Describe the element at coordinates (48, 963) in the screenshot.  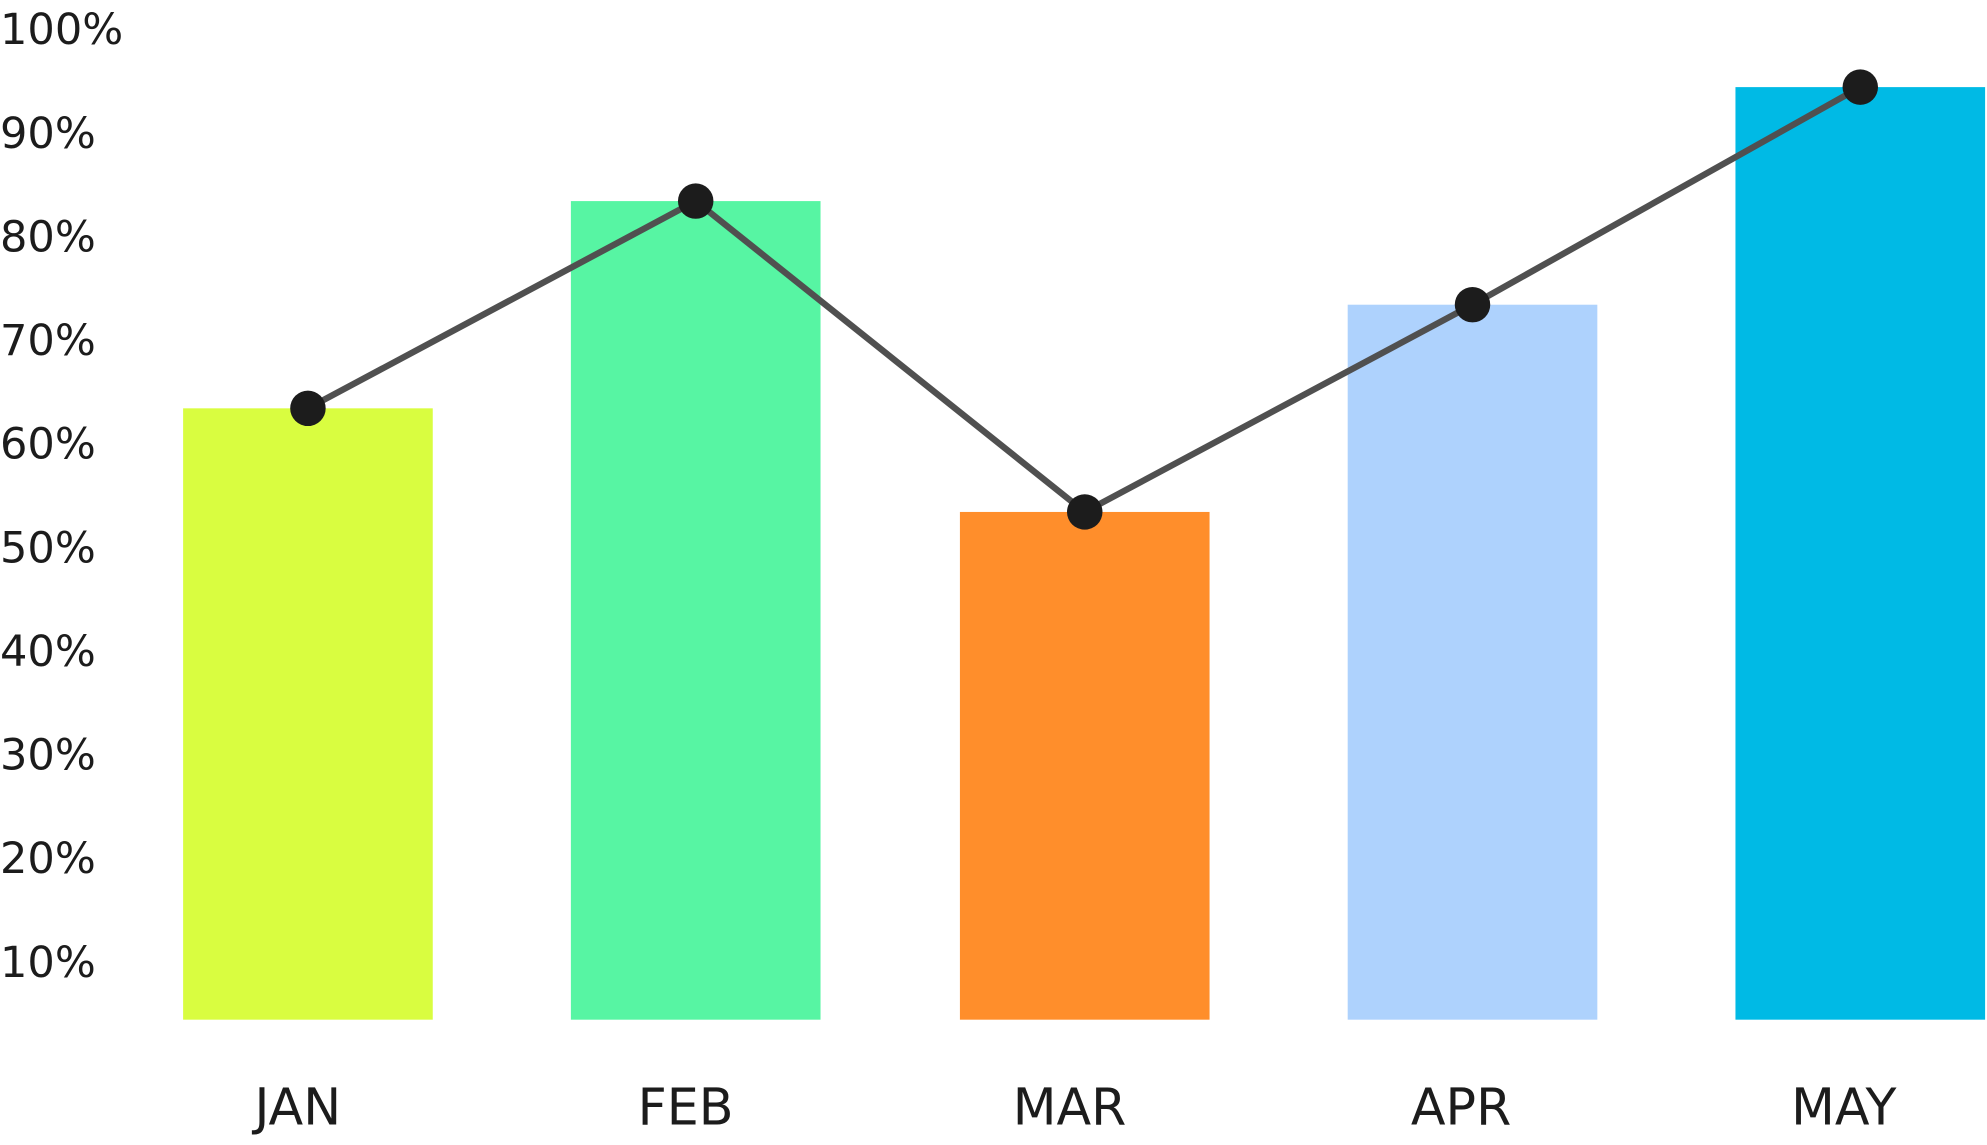
I see `y-tick-label: 10%` at that location.